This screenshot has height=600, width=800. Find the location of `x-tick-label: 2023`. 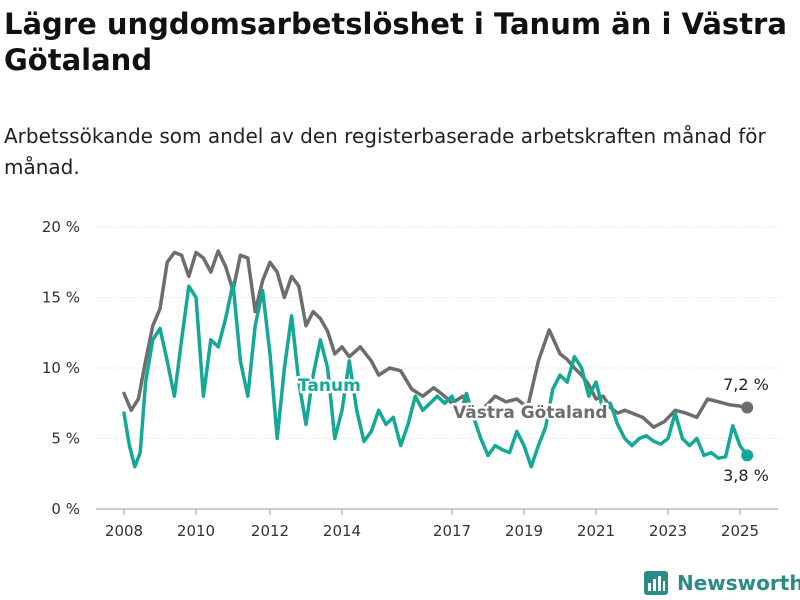

x-tick-label: 2023 is located at coordinates (668, 531).